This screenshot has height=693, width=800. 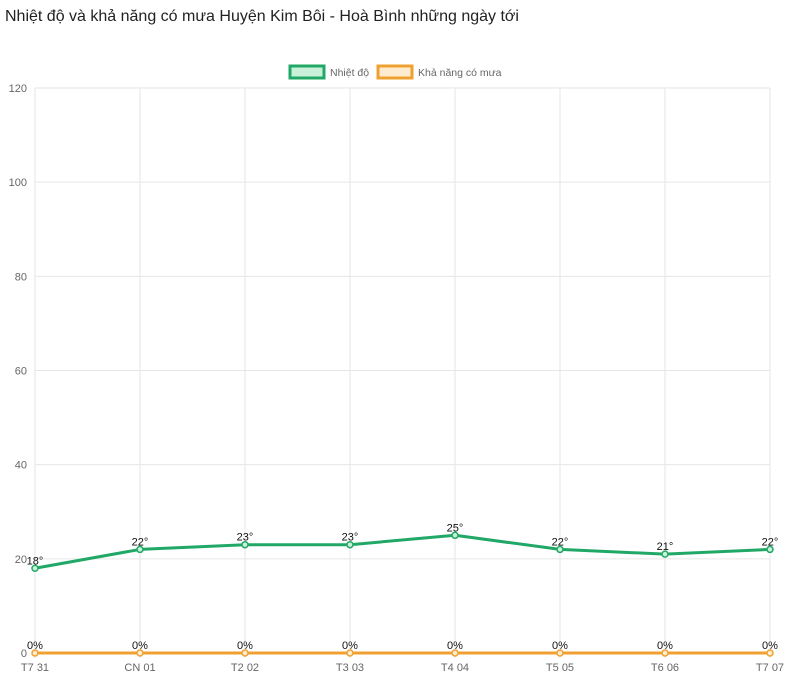 I want to click on data-label-temperature: 18°, so click(x=35, y=561).